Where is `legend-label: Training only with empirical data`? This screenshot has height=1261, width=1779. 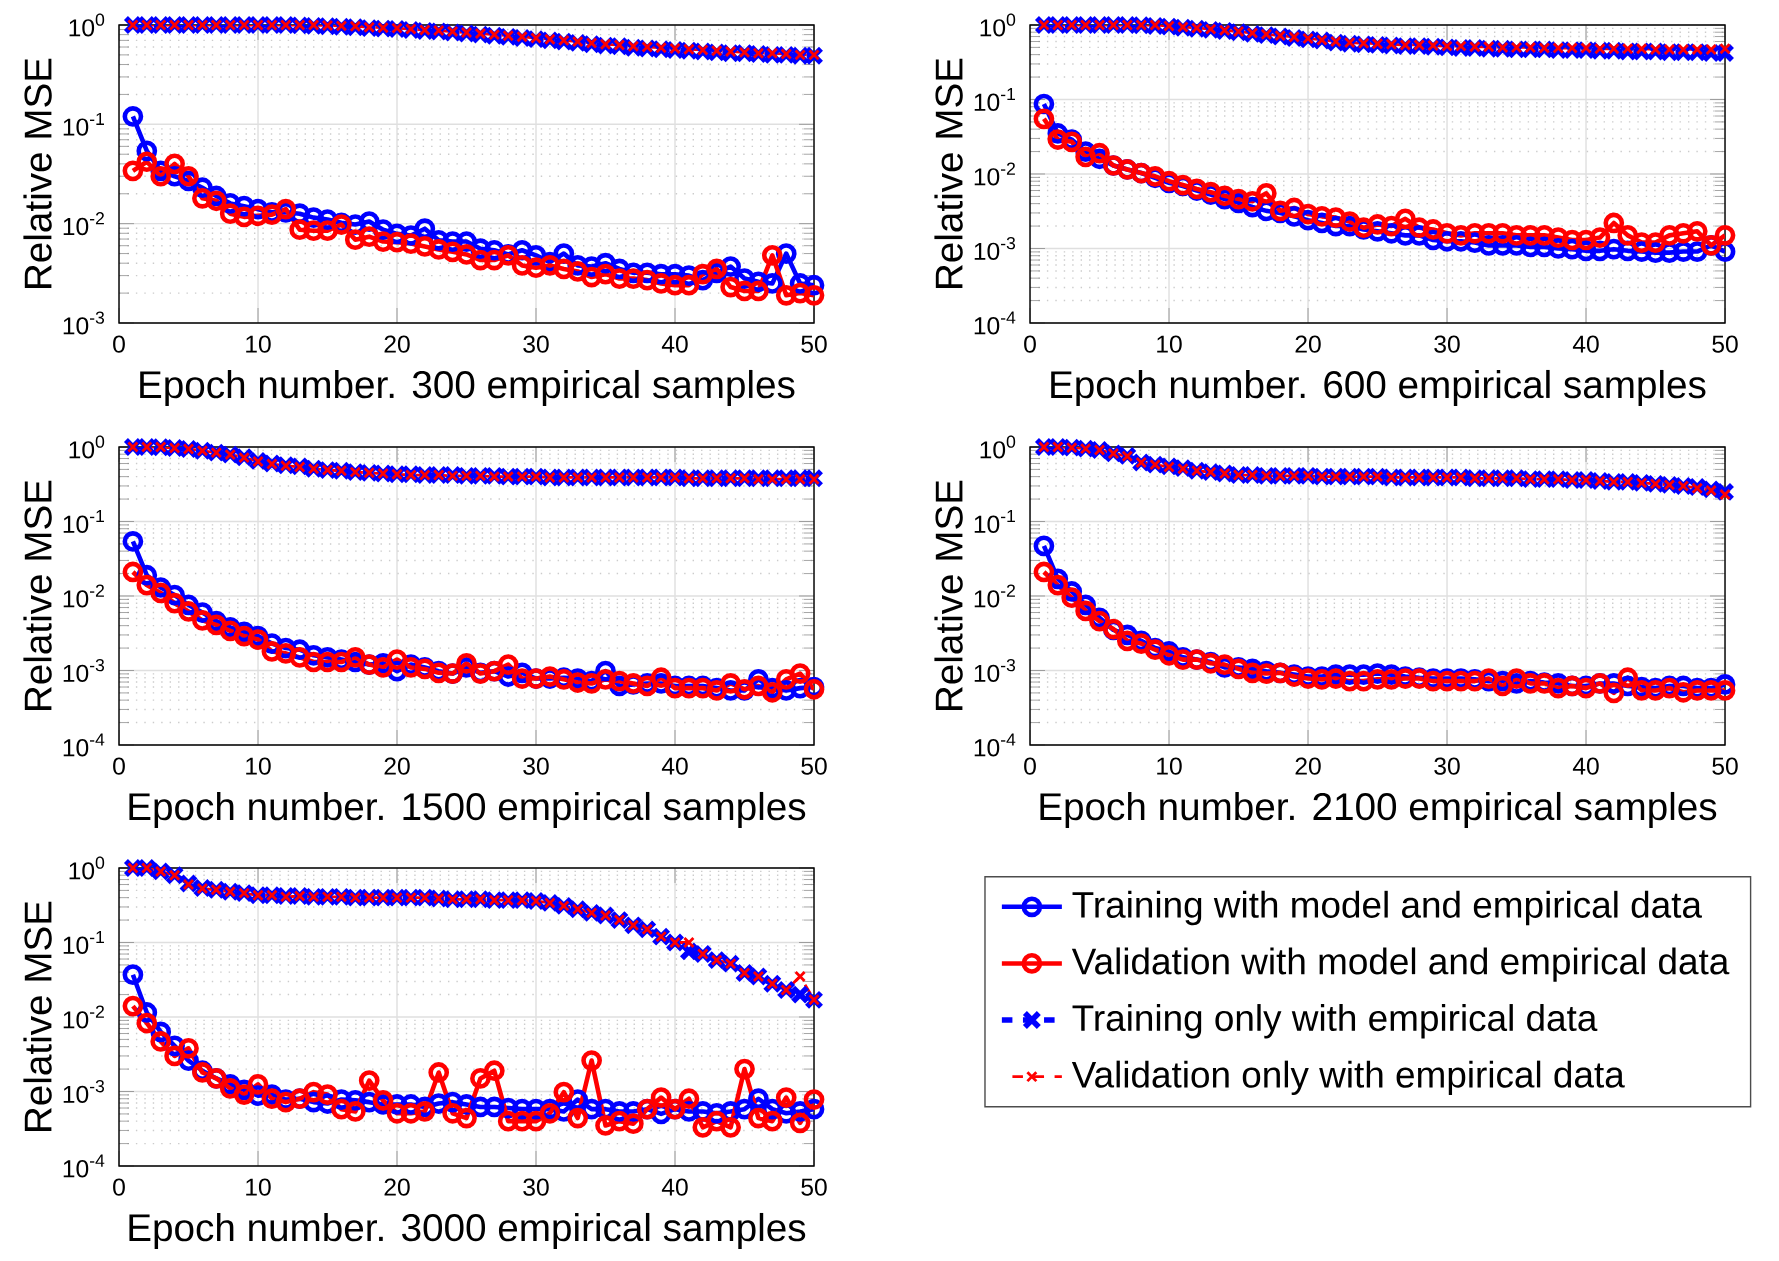
legend-label: Training only with empirical data is located at coordinates (1335, 1021).